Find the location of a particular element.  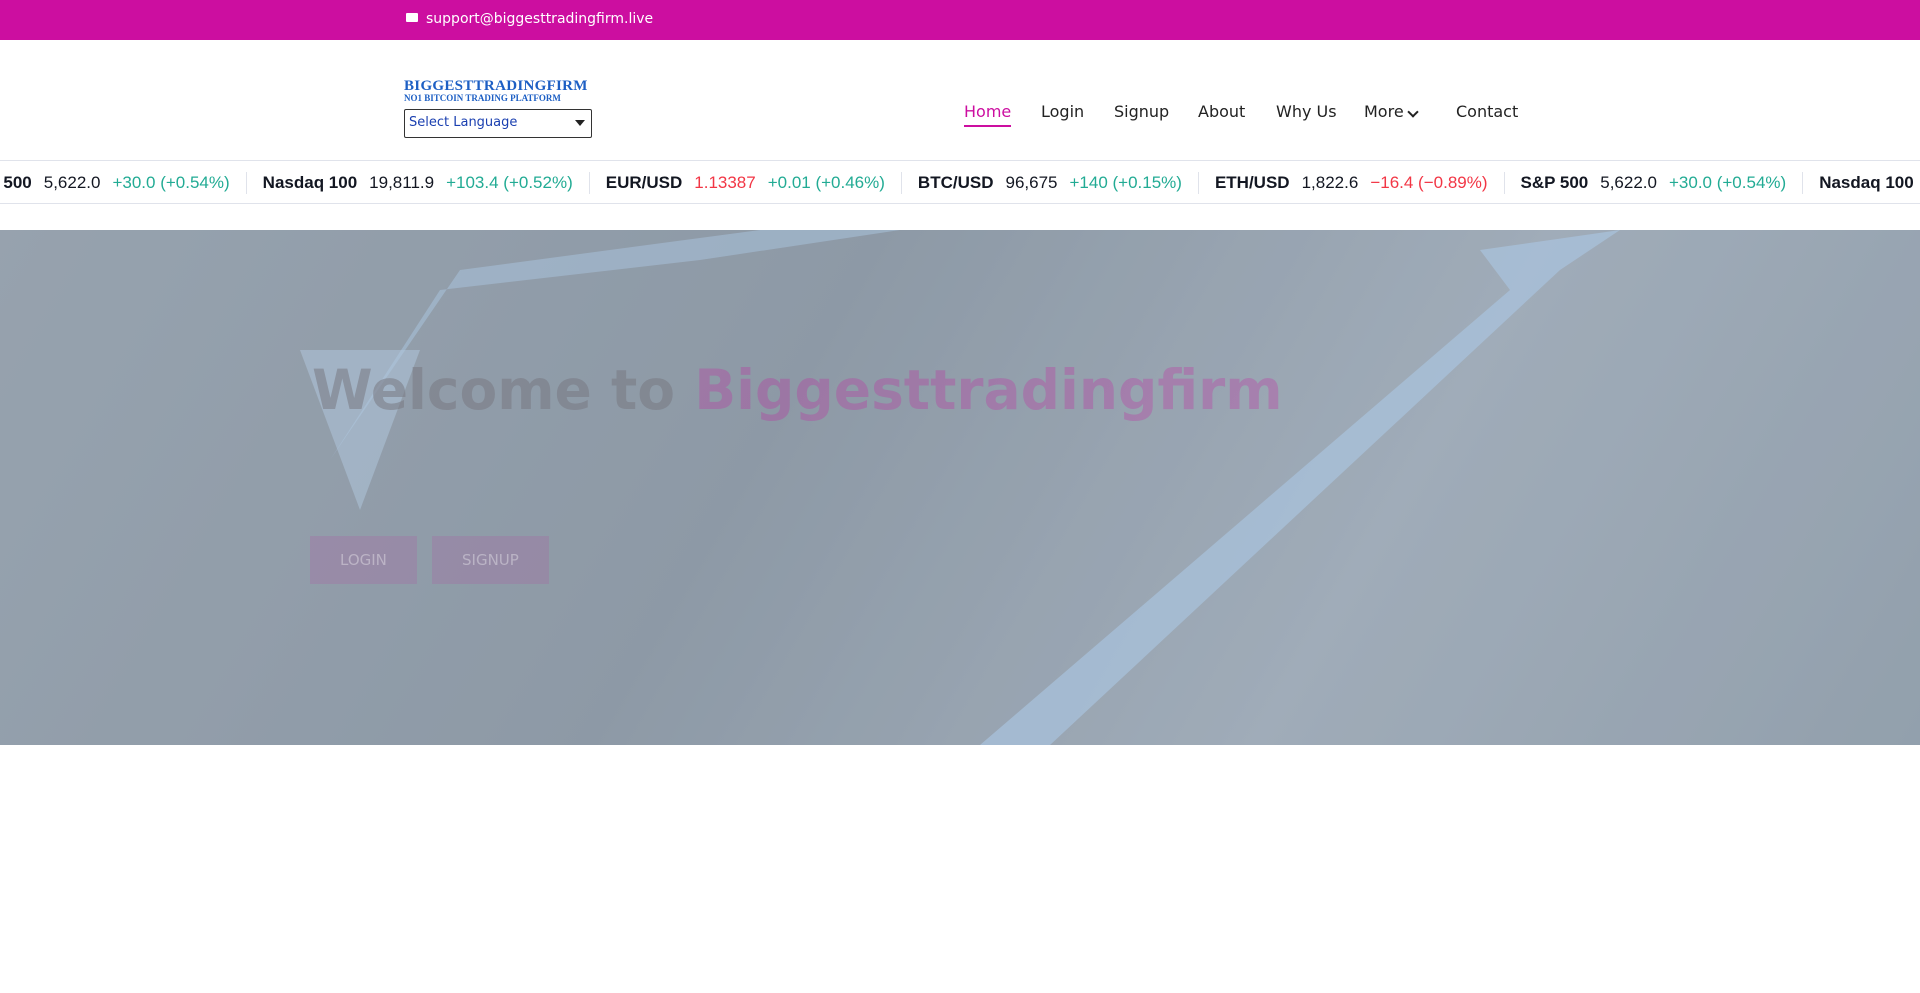

ticker-price: 19,811.9 is located at coordinates (402, 182).